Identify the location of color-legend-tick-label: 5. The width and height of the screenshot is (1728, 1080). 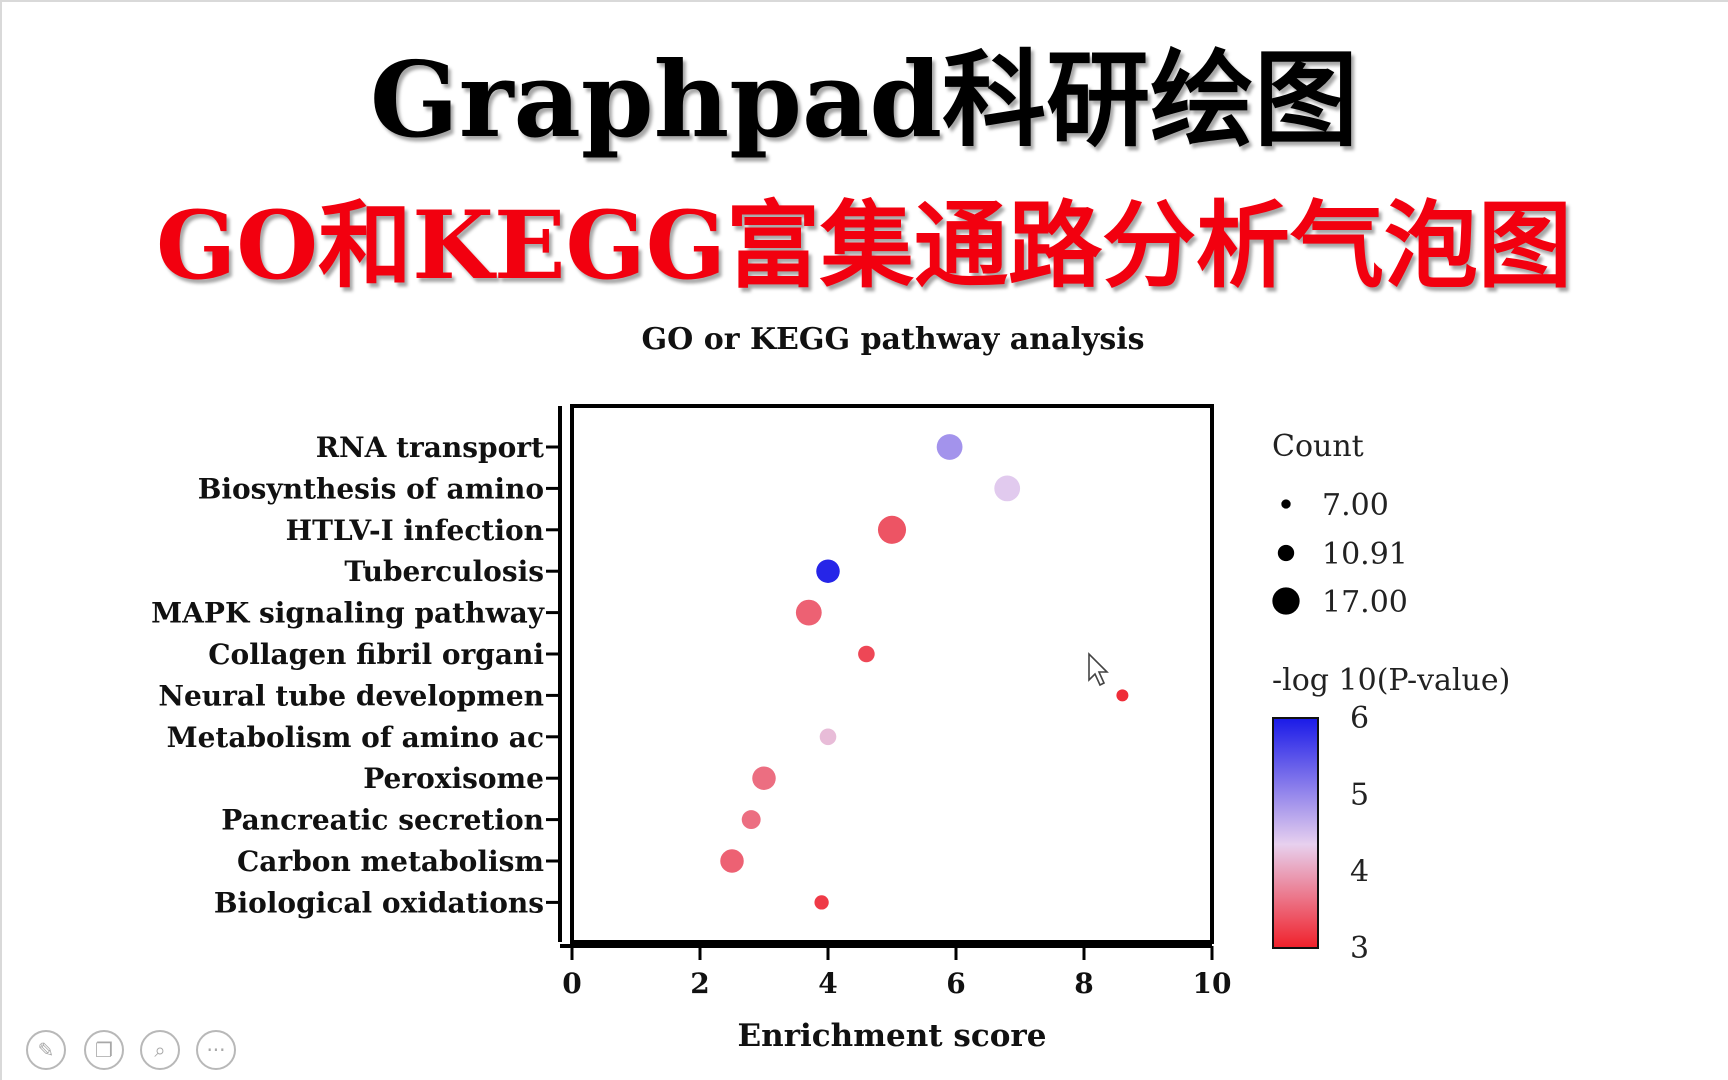
(1359, 795).